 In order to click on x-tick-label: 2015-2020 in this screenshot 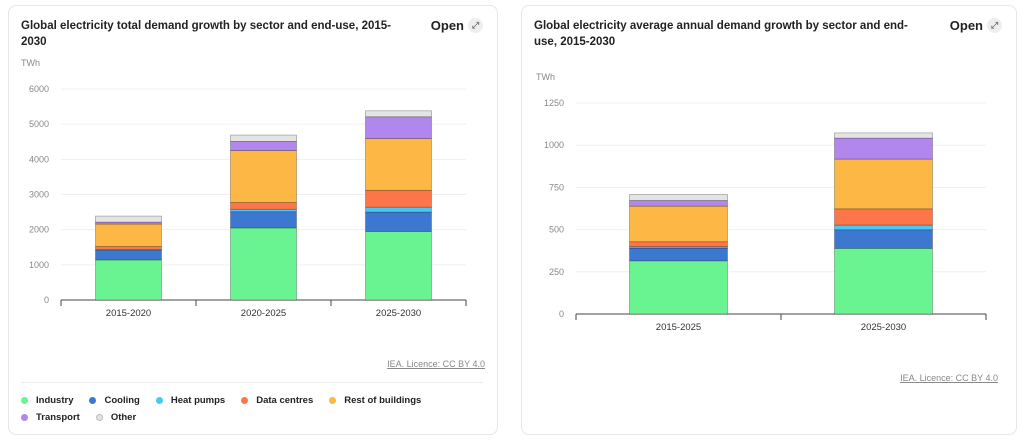, I will do `click(128, 313)`.